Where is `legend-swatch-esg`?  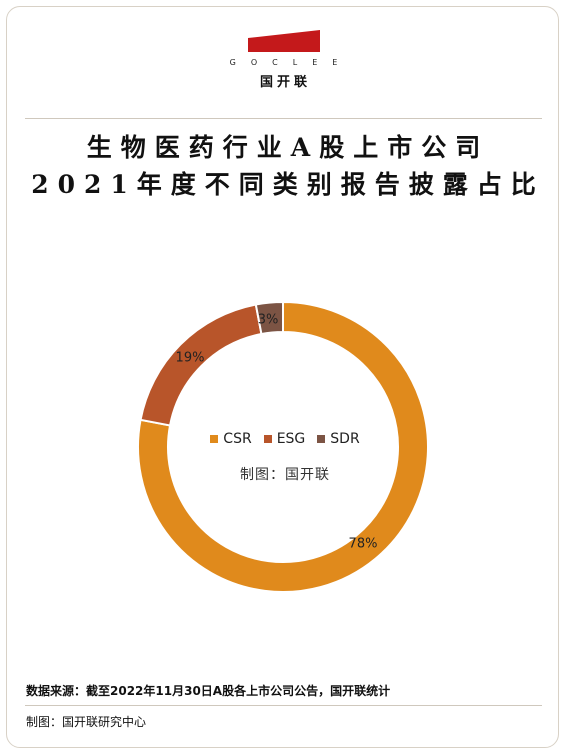 legend-swatch-esg is located at coordinates (267, 439).